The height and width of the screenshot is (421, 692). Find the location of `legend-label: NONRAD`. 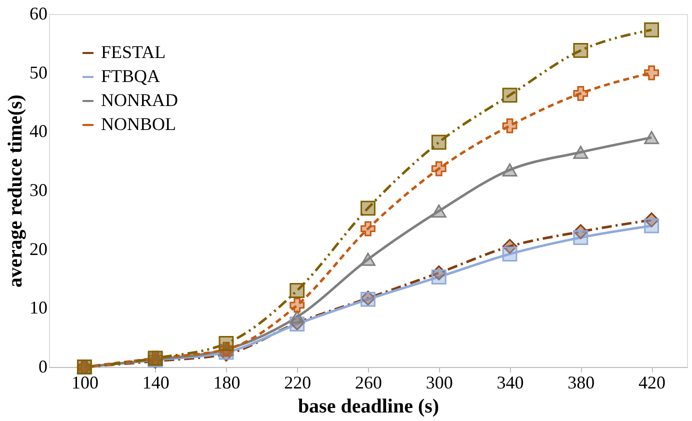

legend-label: NONRAD is located at coordinates (139, 100).